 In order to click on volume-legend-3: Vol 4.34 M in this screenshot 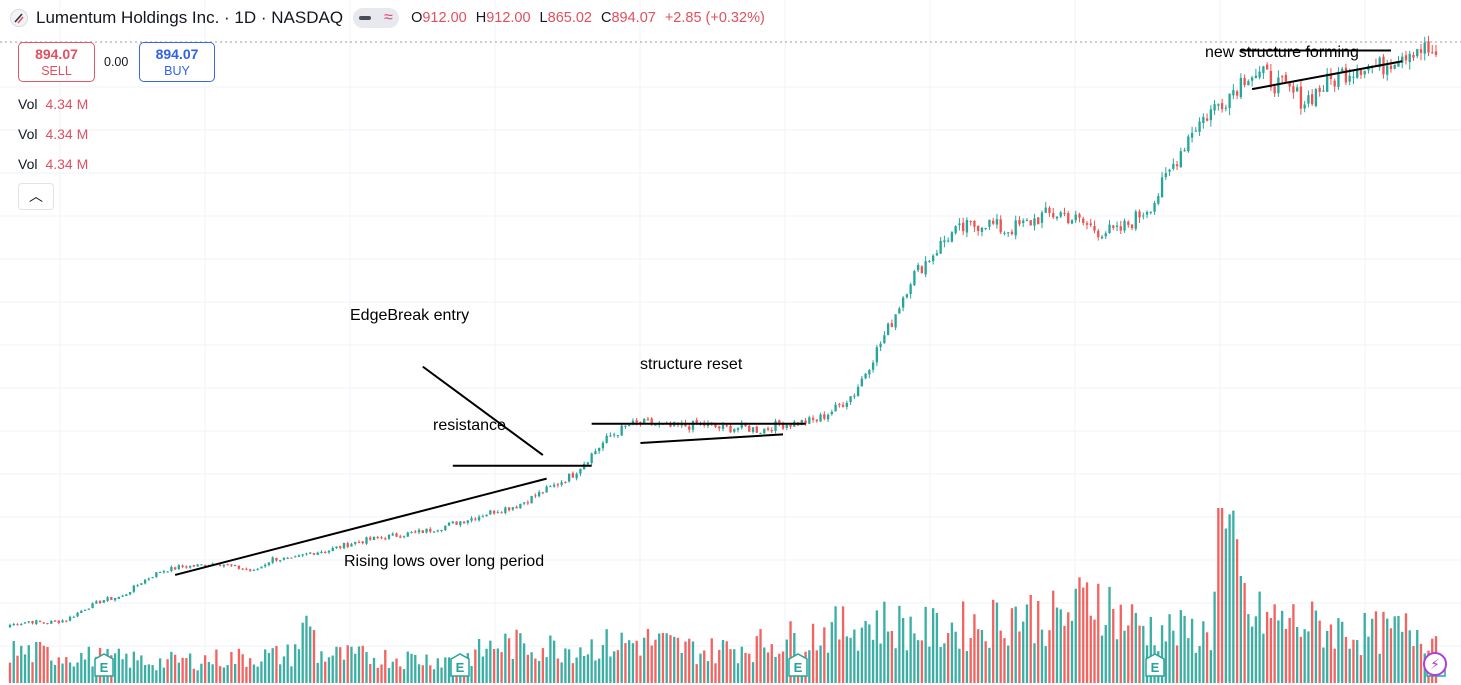, I will do `click(53, 164)`.